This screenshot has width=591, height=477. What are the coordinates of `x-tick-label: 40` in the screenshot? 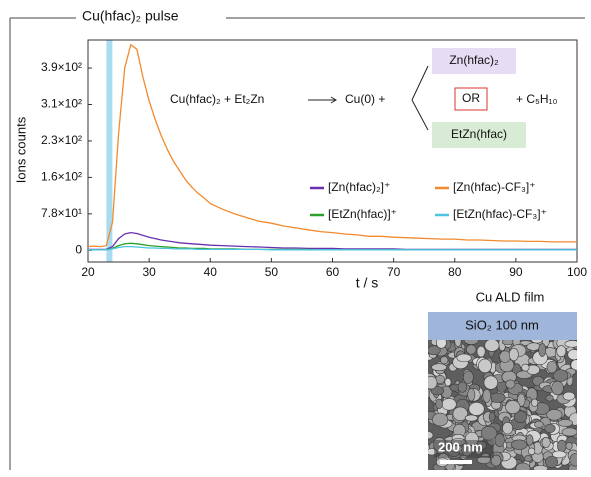 It's located at (211, 272).